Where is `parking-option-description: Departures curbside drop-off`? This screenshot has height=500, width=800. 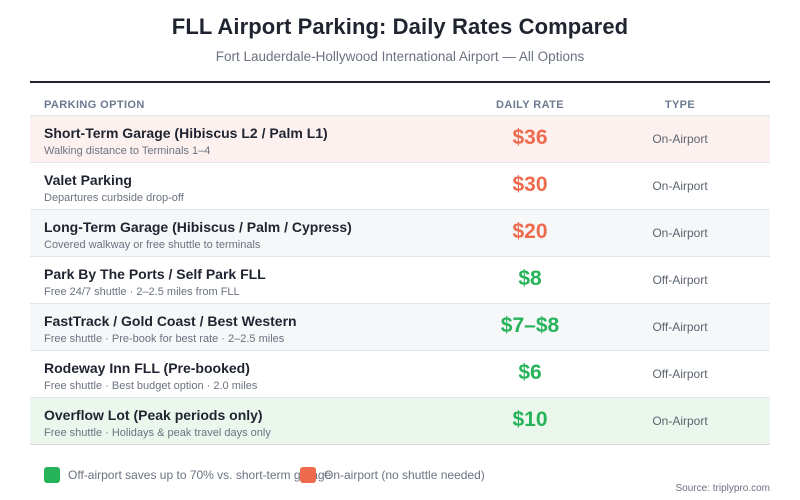 parking-option-description: Departures curbside drop-off is located at coordinates (114, 198).